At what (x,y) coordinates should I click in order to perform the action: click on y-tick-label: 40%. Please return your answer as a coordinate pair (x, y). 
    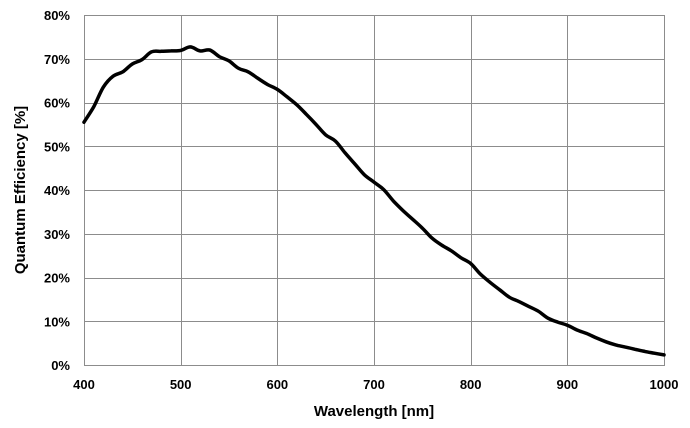
    Looking at the image, I should click on (57, 190).